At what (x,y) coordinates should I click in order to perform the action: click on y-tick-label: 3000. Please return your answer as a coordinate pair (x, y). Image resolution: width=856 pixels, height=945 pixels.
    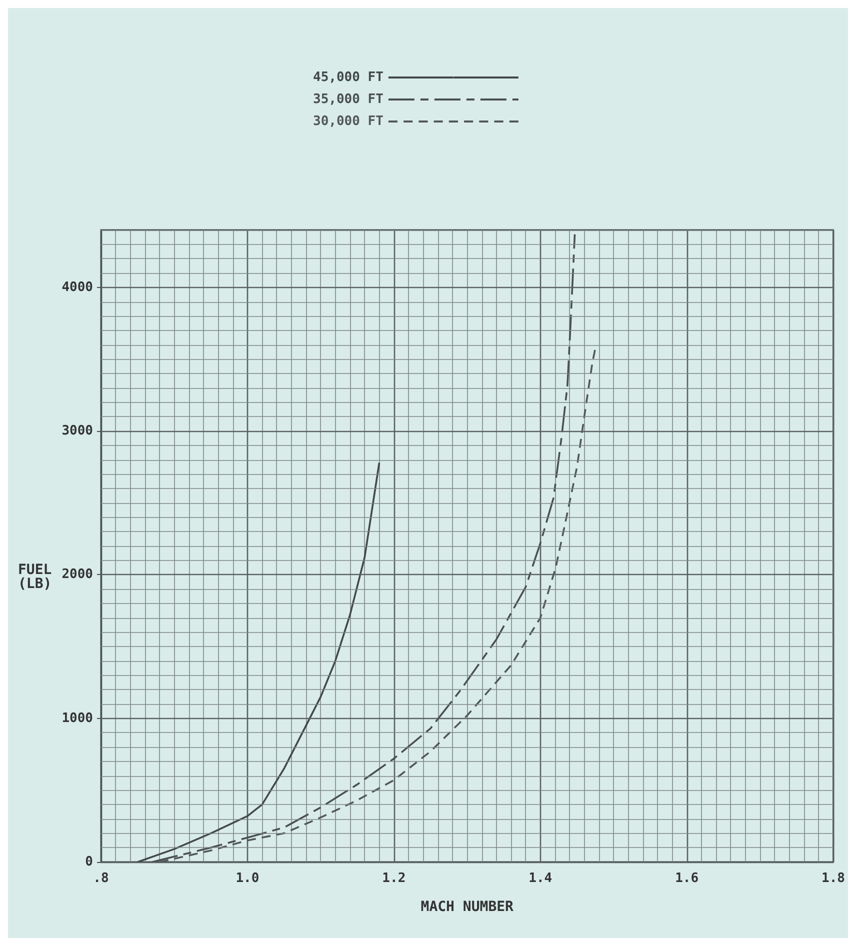
    Looking at the image, I should click on (78, 431).